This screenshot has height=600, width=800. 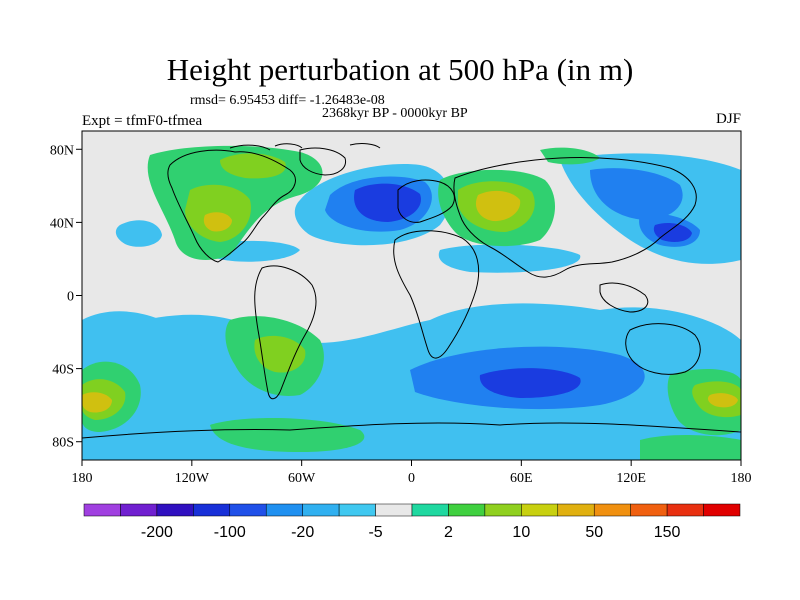 What do you see at coordinates (157, 532) in the screenshot?
I see `colorbar-label: -200` at bounding box center [157, 532].